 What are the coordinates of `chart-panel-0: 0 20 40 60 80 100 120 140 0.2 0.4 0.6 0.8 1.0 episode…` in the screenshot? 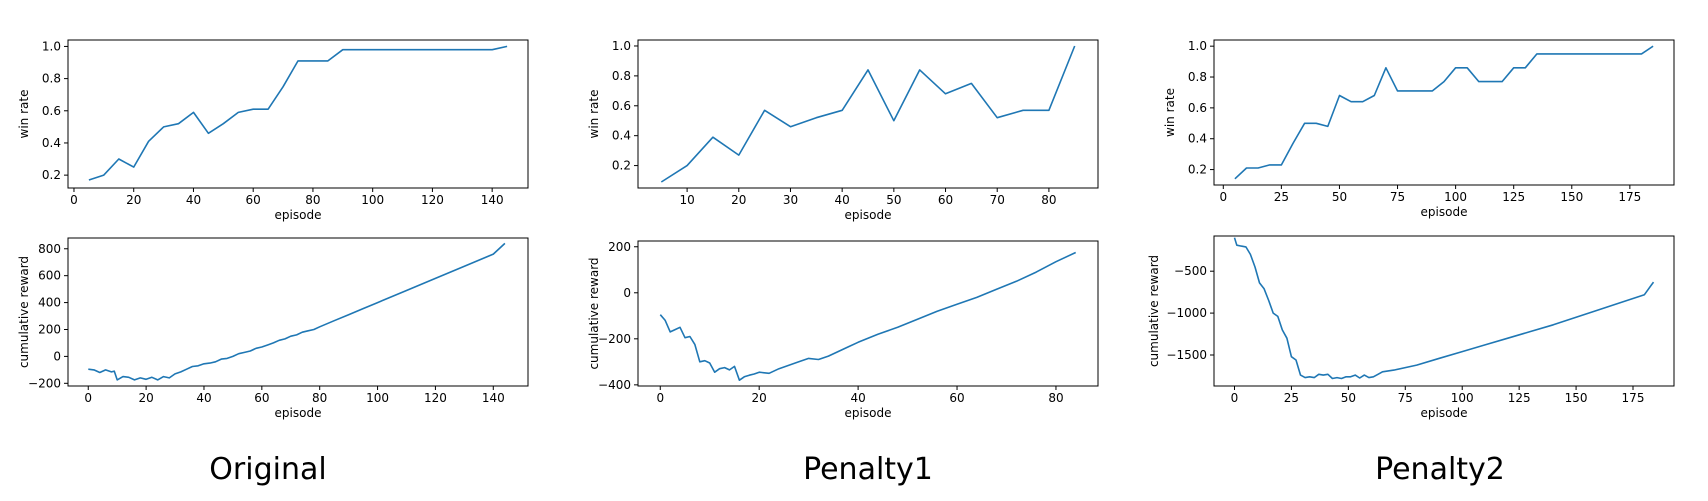 It's located at (273, 130).